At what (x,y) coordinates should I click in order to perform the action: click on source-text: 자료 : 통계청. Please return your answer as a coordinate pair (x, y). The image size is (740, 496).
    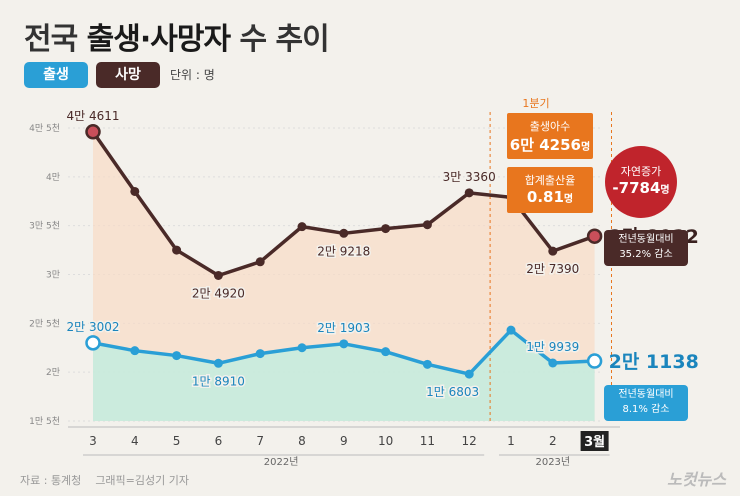
    Looking at the image, I should click on (51, 480).